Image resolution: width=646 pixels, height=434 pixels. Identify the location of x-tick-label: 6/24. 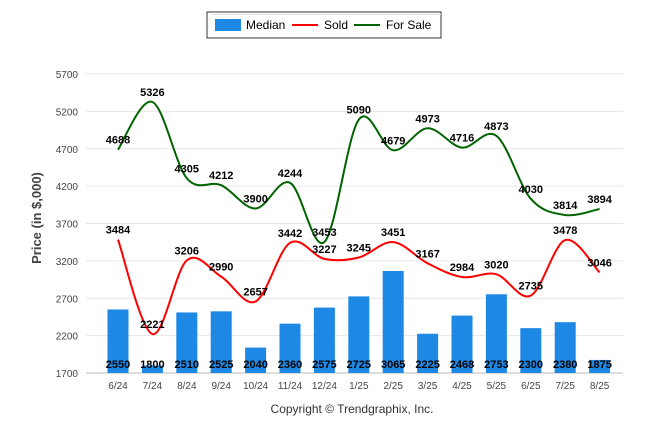
(118, 386).